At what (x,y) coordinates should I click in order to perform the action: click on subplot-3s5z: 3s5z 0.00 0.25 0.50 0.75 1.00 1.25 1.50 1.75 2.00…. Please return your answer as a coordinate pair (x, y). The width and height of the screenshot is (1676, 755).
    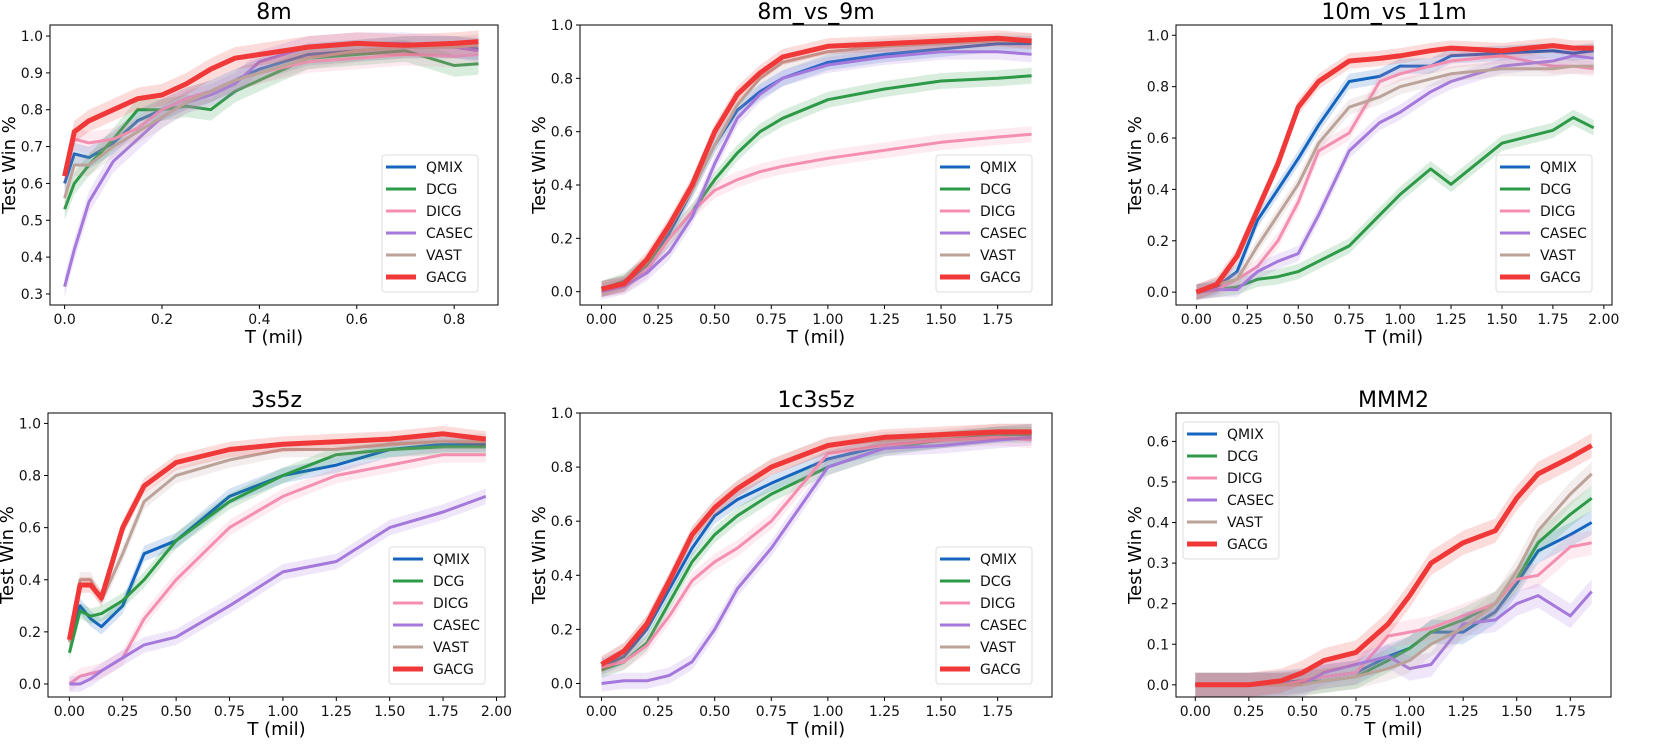
    Looking at the image, I should click on (256, 564).